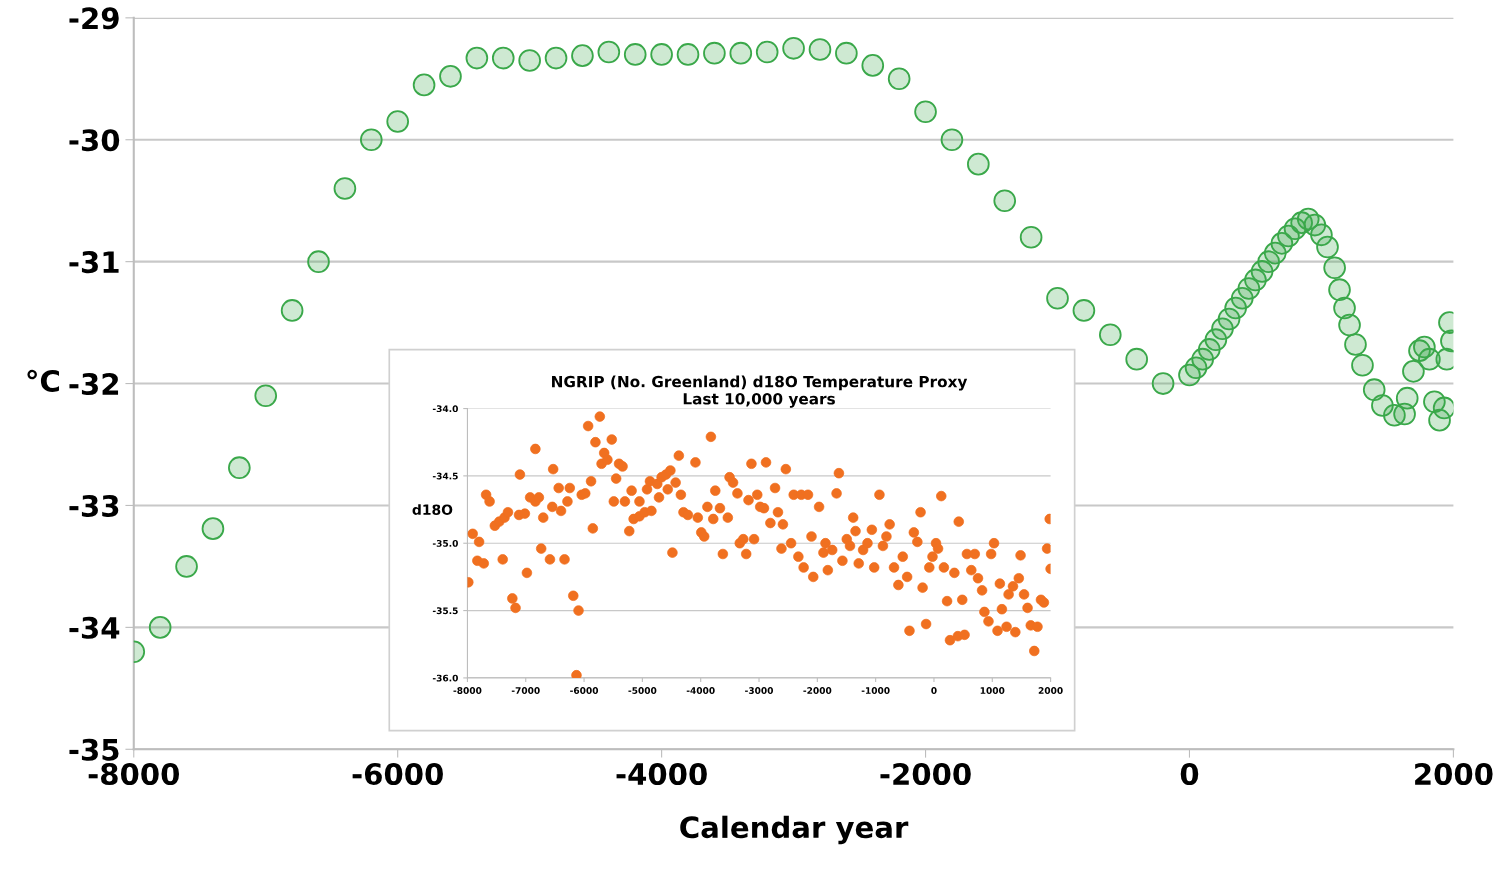 Image resolution: width=1503 pixels, height=892 pixels. Describe the element at coordinates (94, 18) in the screenshot. I see `y-tick-label: -29` at that location.